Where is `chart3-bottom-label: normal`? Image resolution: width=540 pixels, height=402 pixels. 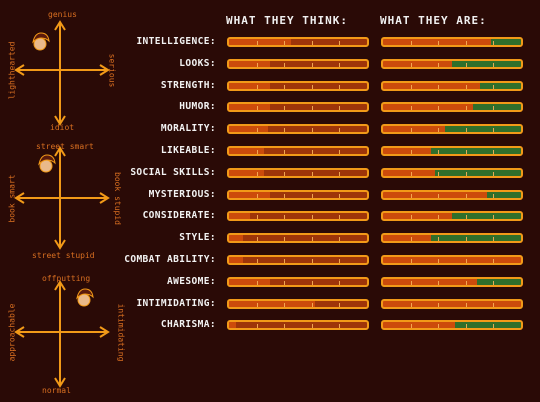
chart3-bottom-label: normal is located at coordinates (56, 390).